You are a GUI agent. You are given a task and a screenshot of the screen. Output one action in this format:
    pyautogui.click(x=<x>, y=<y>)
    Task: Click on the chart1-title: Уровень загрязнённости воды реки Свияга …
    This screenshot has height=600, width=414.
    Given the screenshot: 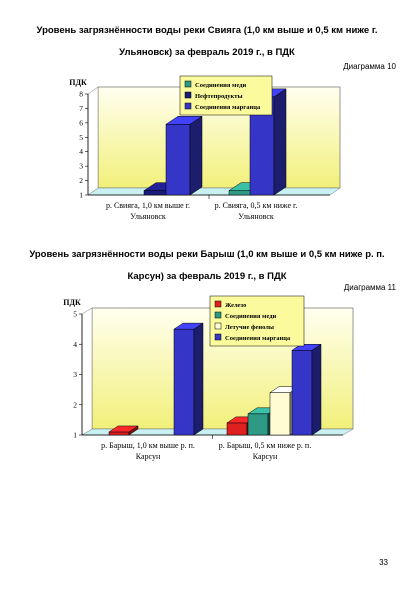 What is the action you would take?
    pyautogui.click(x=207, y=41)
    